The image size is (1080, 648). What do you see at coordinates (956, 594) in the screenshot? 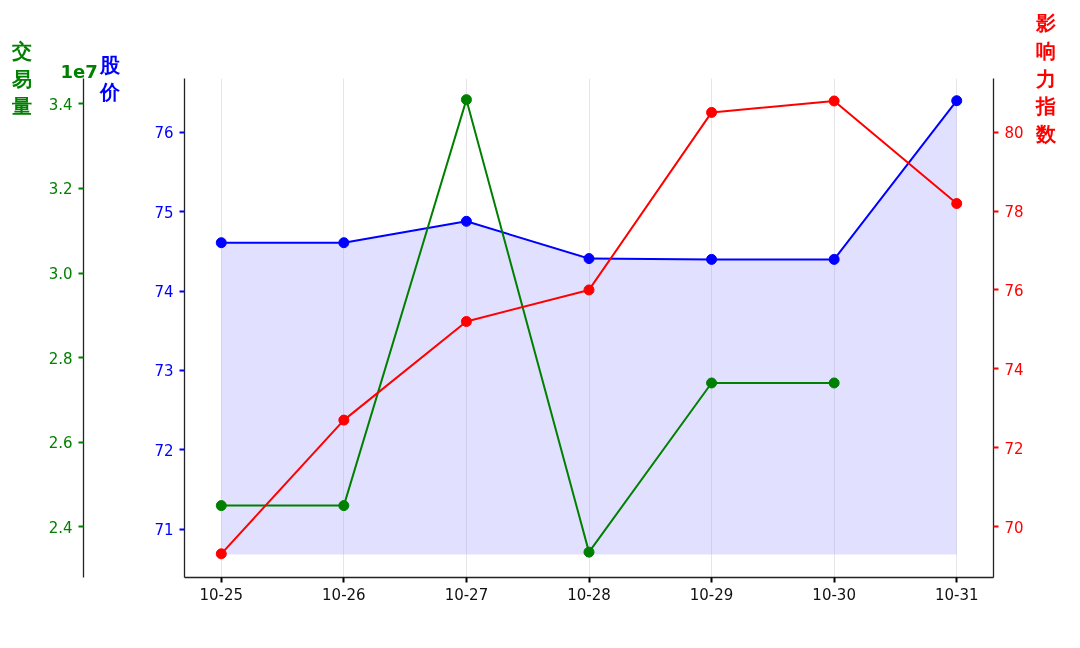
I see `x-tick-label: 10-31` at bounding box center [956, 594].